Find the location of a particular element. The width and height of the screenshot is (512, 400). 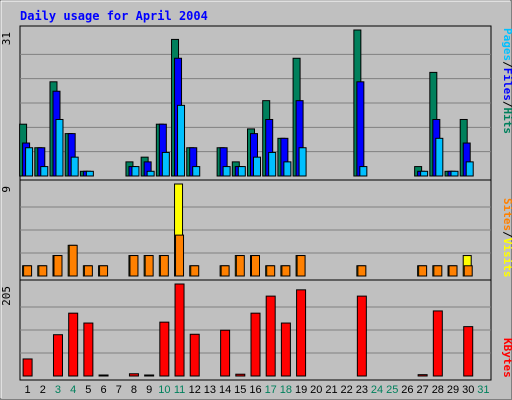

x-tick-day-3: 3 is located at coordinates (58, 390).